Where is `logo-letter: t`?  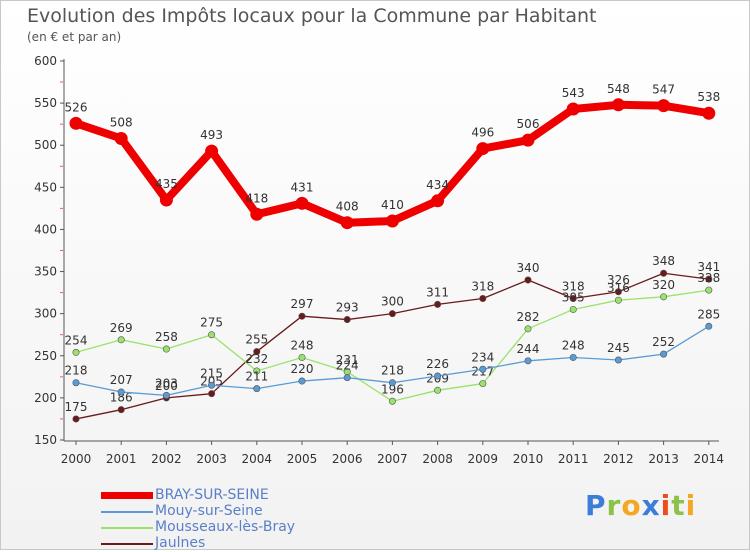 logo-letter: t is located at coordinates (678, 505).